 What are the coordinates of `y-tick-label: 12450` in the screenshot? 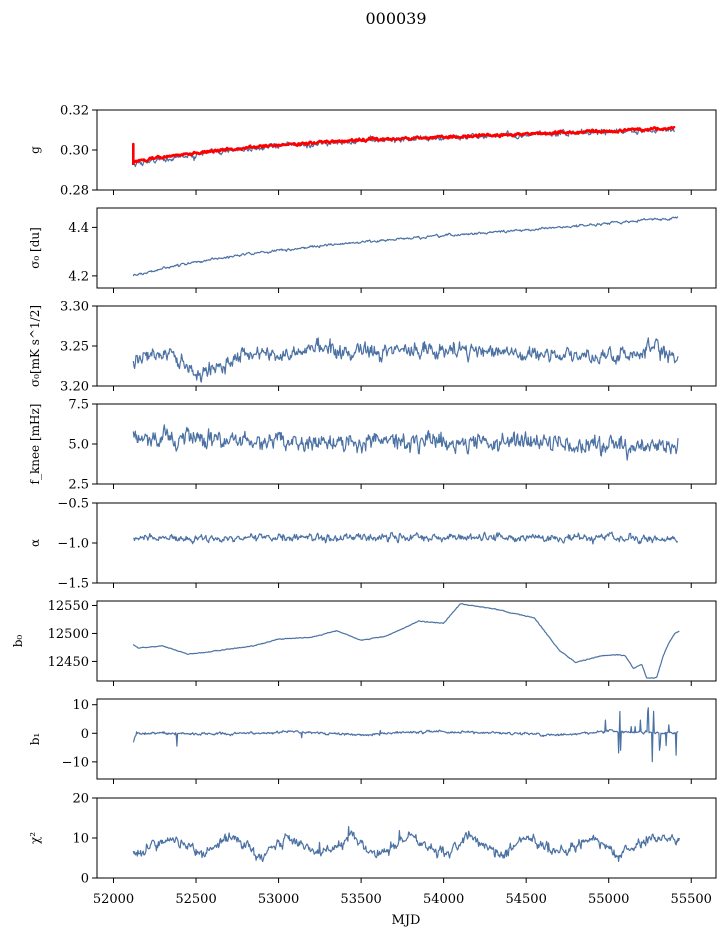 It's located at (68, 662).